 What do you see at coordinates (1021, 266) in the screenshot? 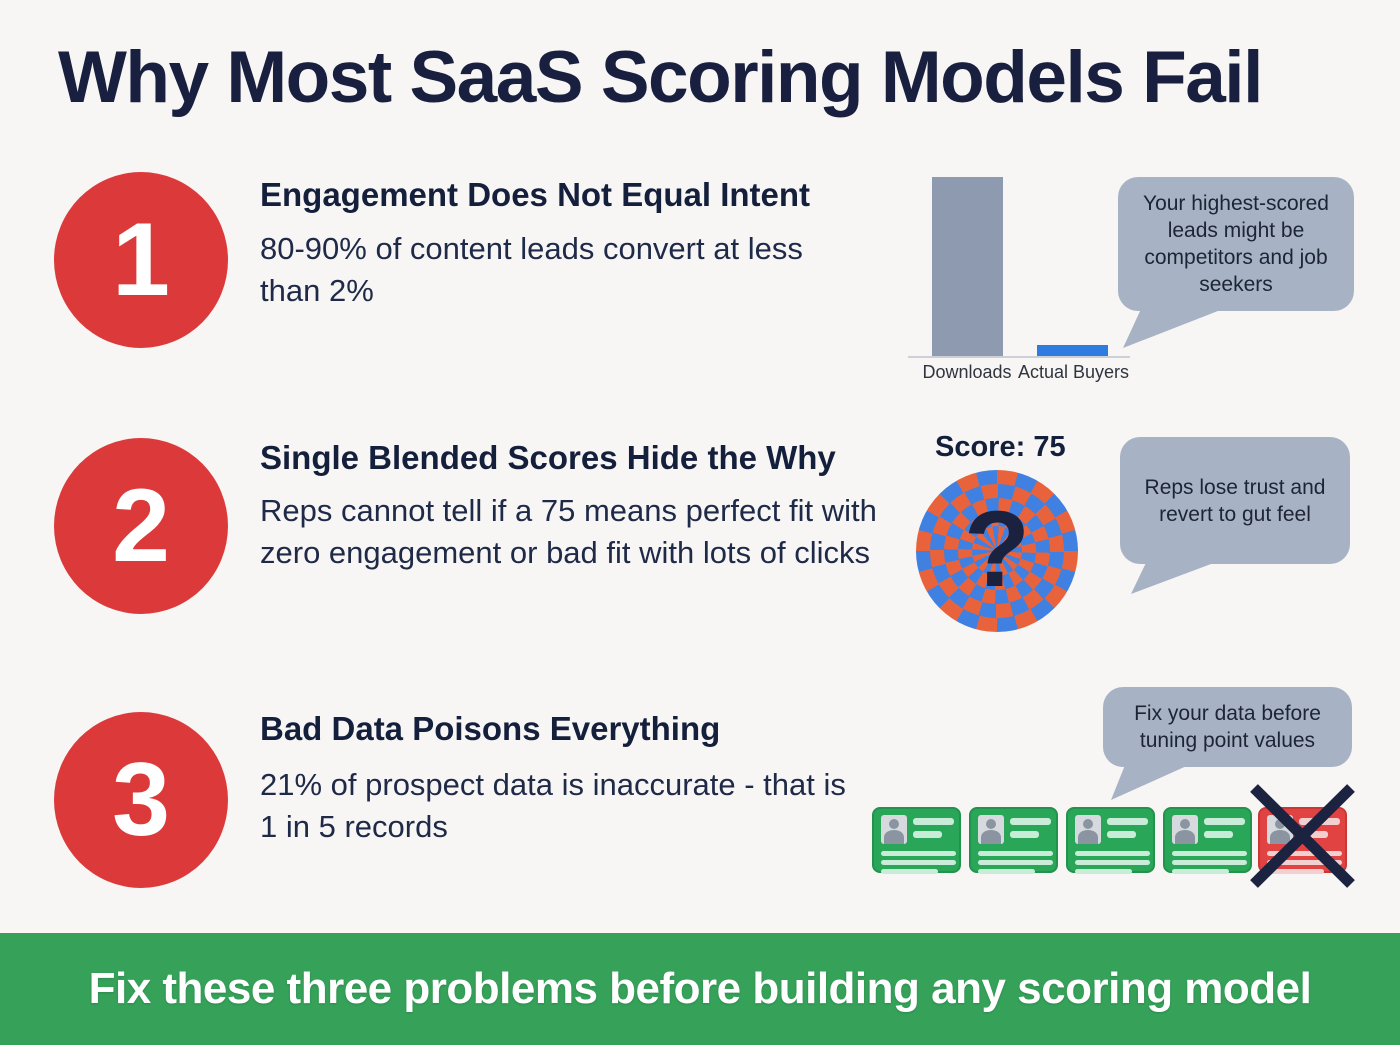
I see `downloads-vs-buyers-chart` at bounding box center [1021, 266].